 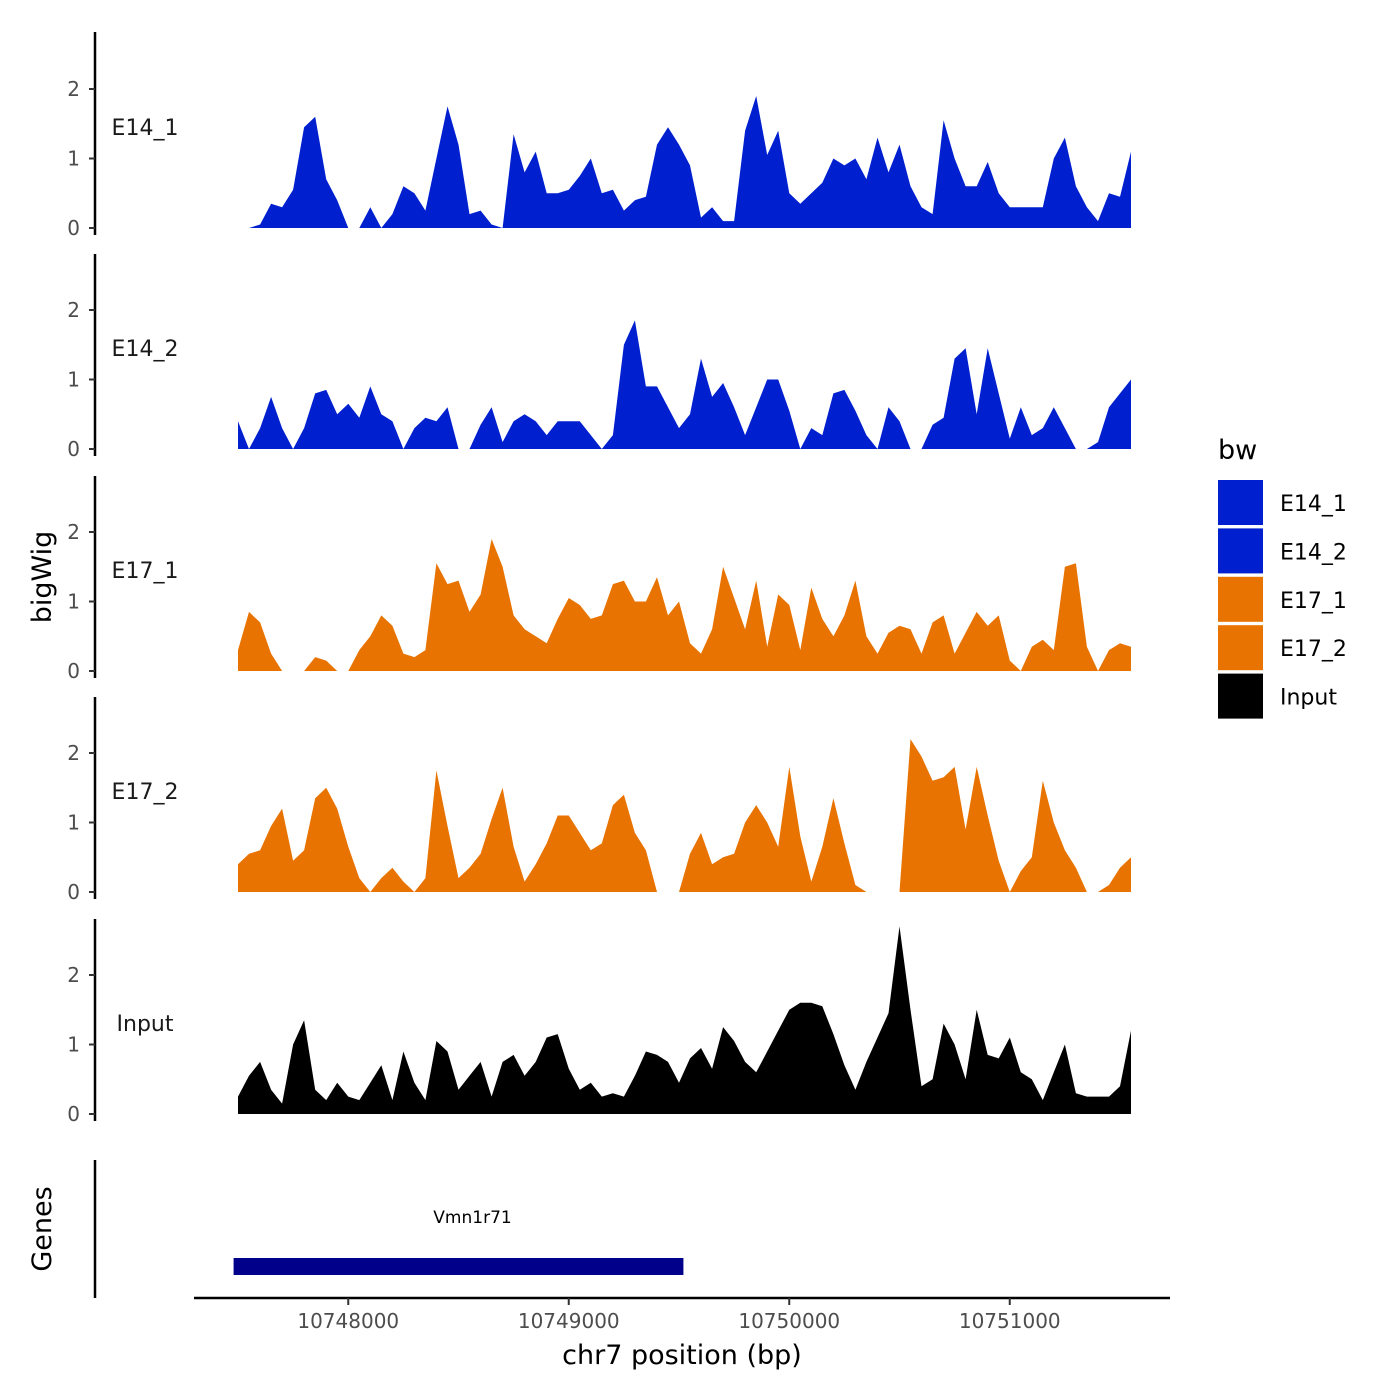 I want to click on track-label: E14_2, so click(x=145, y=349).